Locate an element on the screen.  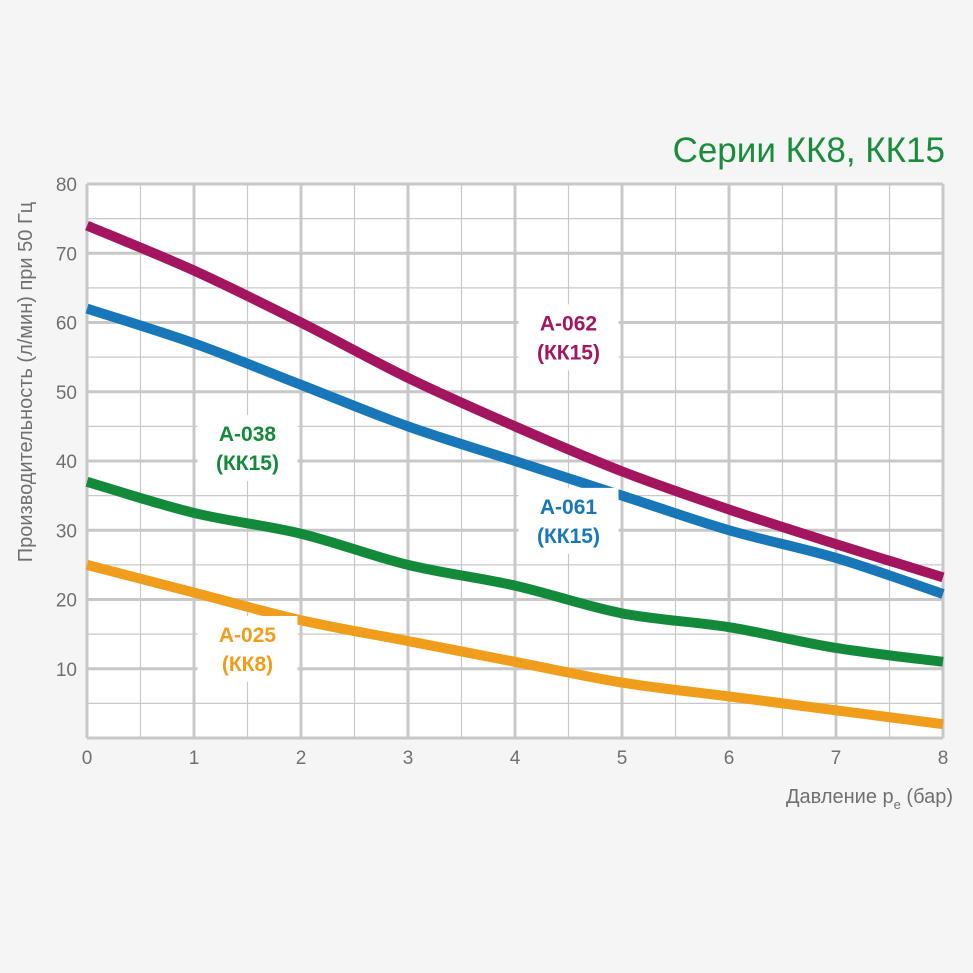
y-tick-label: 70 is located at coordinates (66, 254).